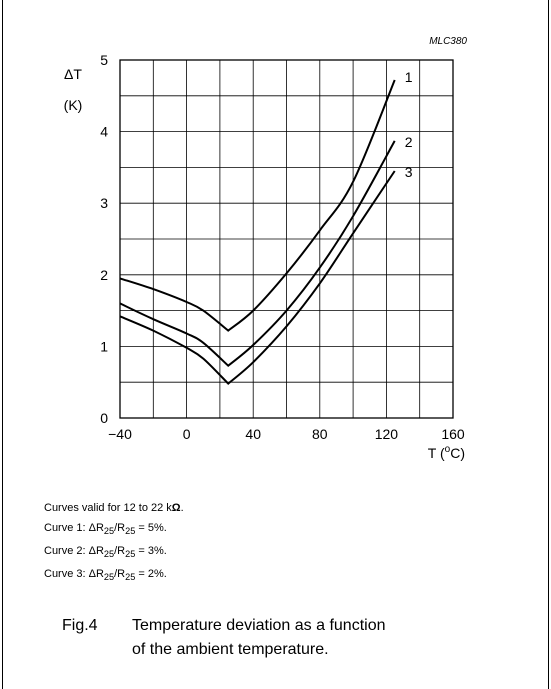 This screenshot has width=551, height=689. What do you see at coordinates (448, 41) in the screenshot?
I see `figure-code: MLC380` at bounding box center [448, 41].